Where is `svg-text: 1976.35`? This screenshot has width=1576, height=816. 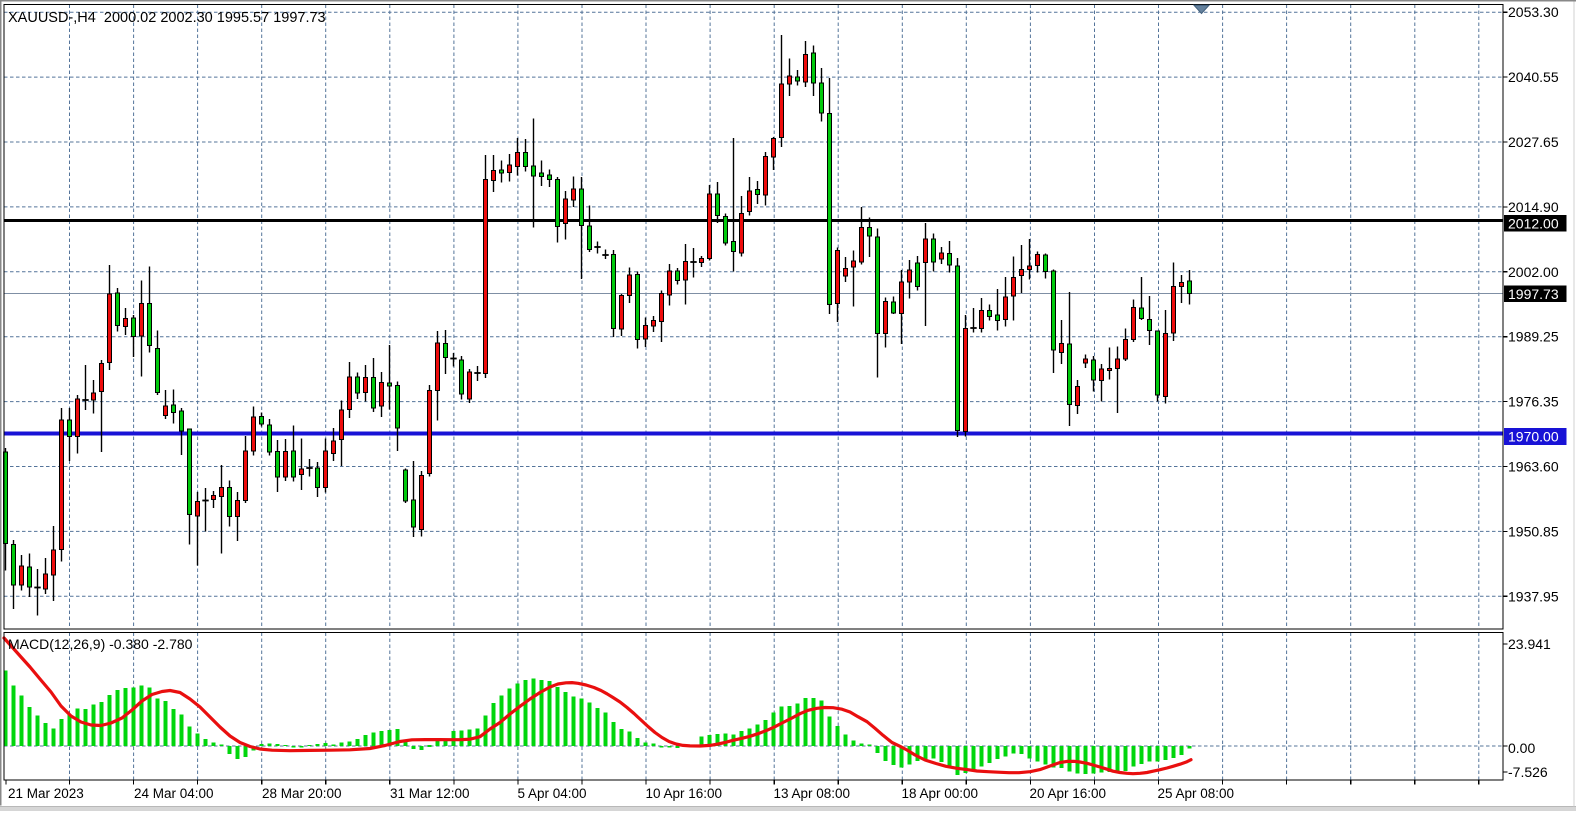
svg-text: 1976.35 is located at coordinates (1533, 402).